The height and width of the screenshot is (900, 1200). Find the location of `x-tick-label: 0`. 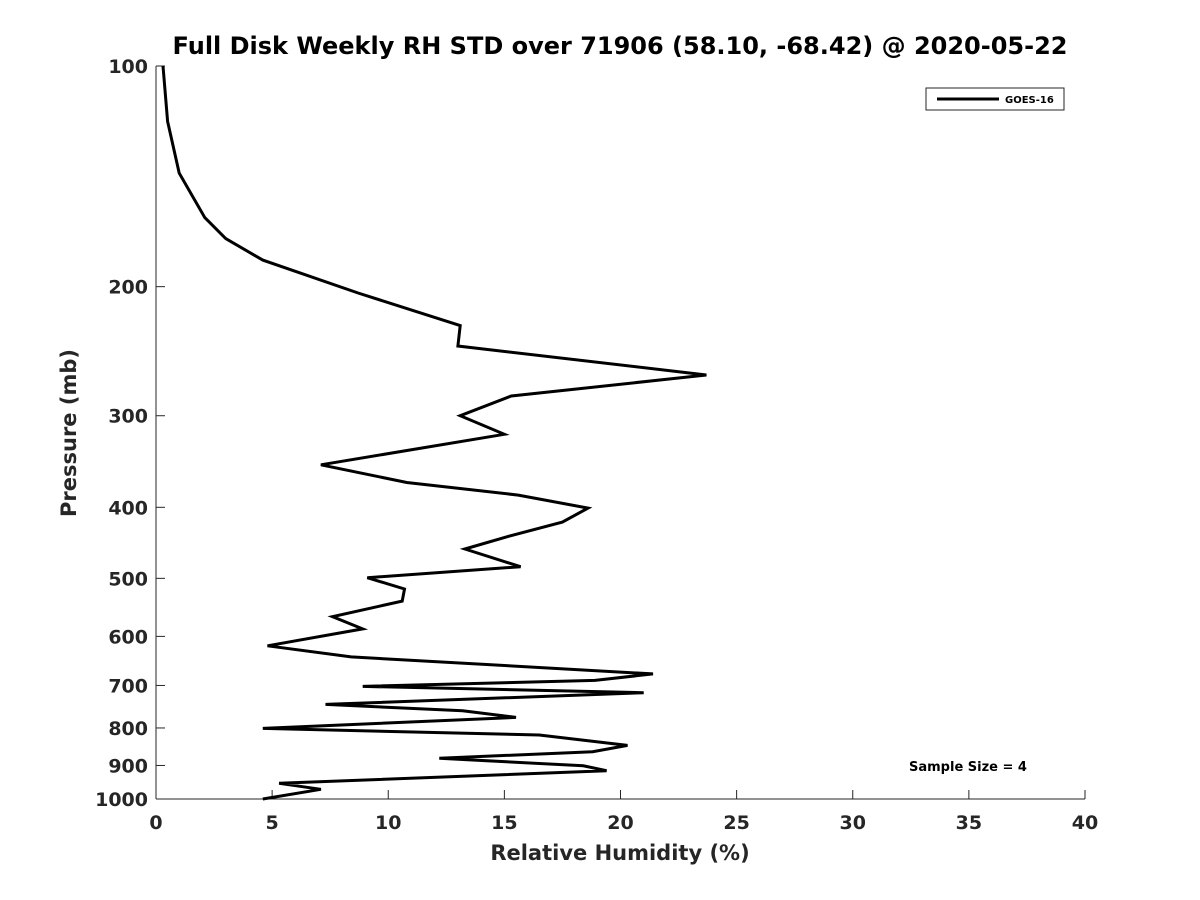

x-tick-label: 0 is located at coordinates (155, 823).